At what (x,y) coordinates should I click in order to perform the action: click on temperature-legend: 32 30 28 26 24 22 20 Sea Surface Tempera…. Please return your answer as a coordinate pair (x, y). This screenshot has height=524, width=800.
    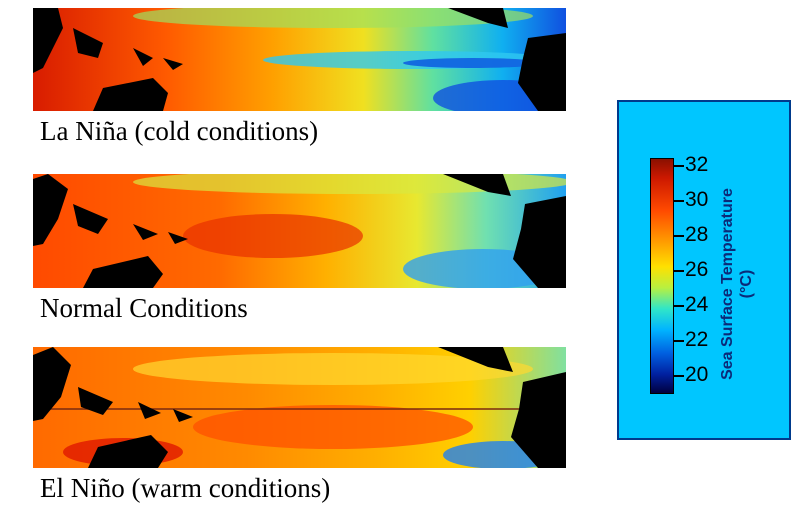
    Looking at the image, I should click on (704, 270).